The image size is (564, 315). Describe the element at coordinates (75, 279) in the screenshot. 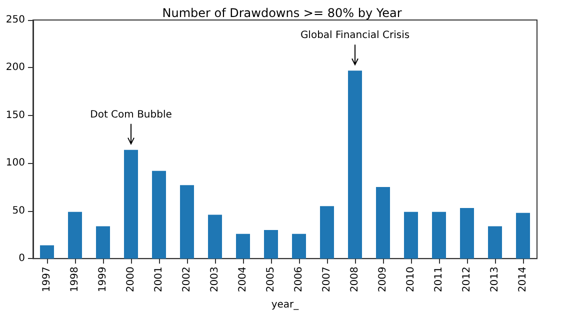

I see `x-tick-label: 1998` at that location.